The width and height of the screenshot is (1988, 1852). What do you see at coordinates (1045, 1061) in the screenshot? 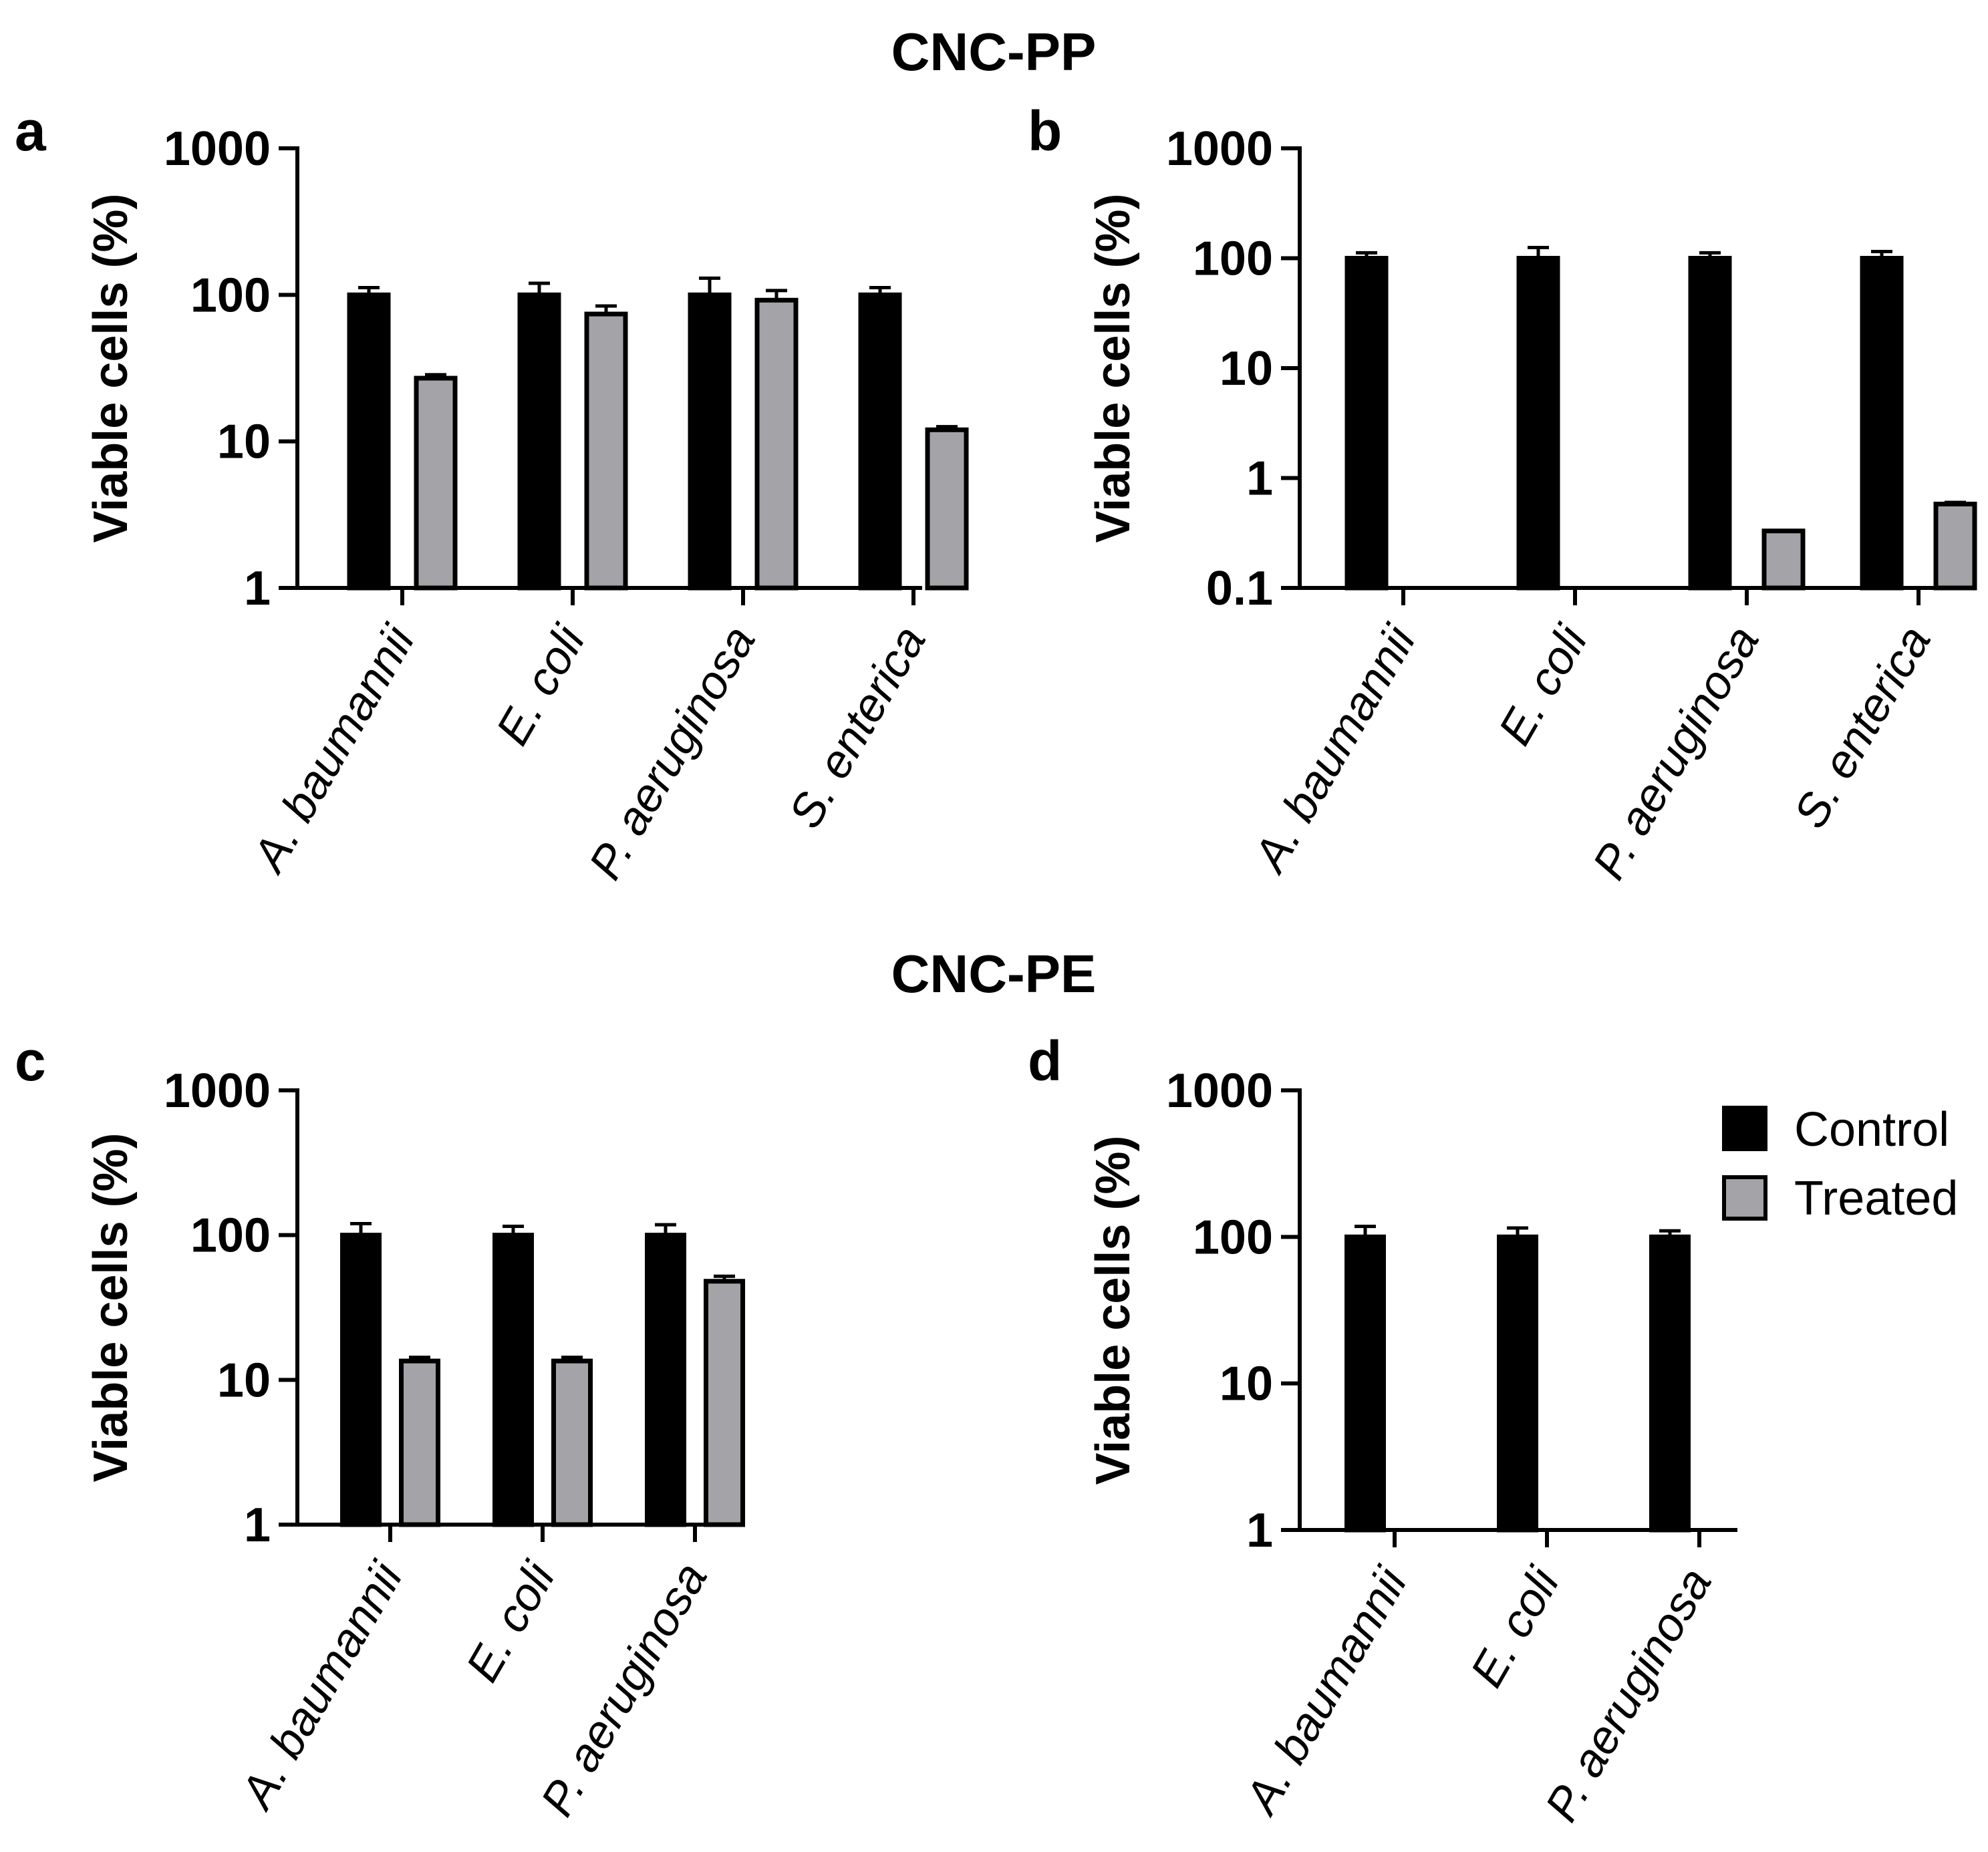
I see `panel-letter-d: d` at bounding box center [1045, 1061].